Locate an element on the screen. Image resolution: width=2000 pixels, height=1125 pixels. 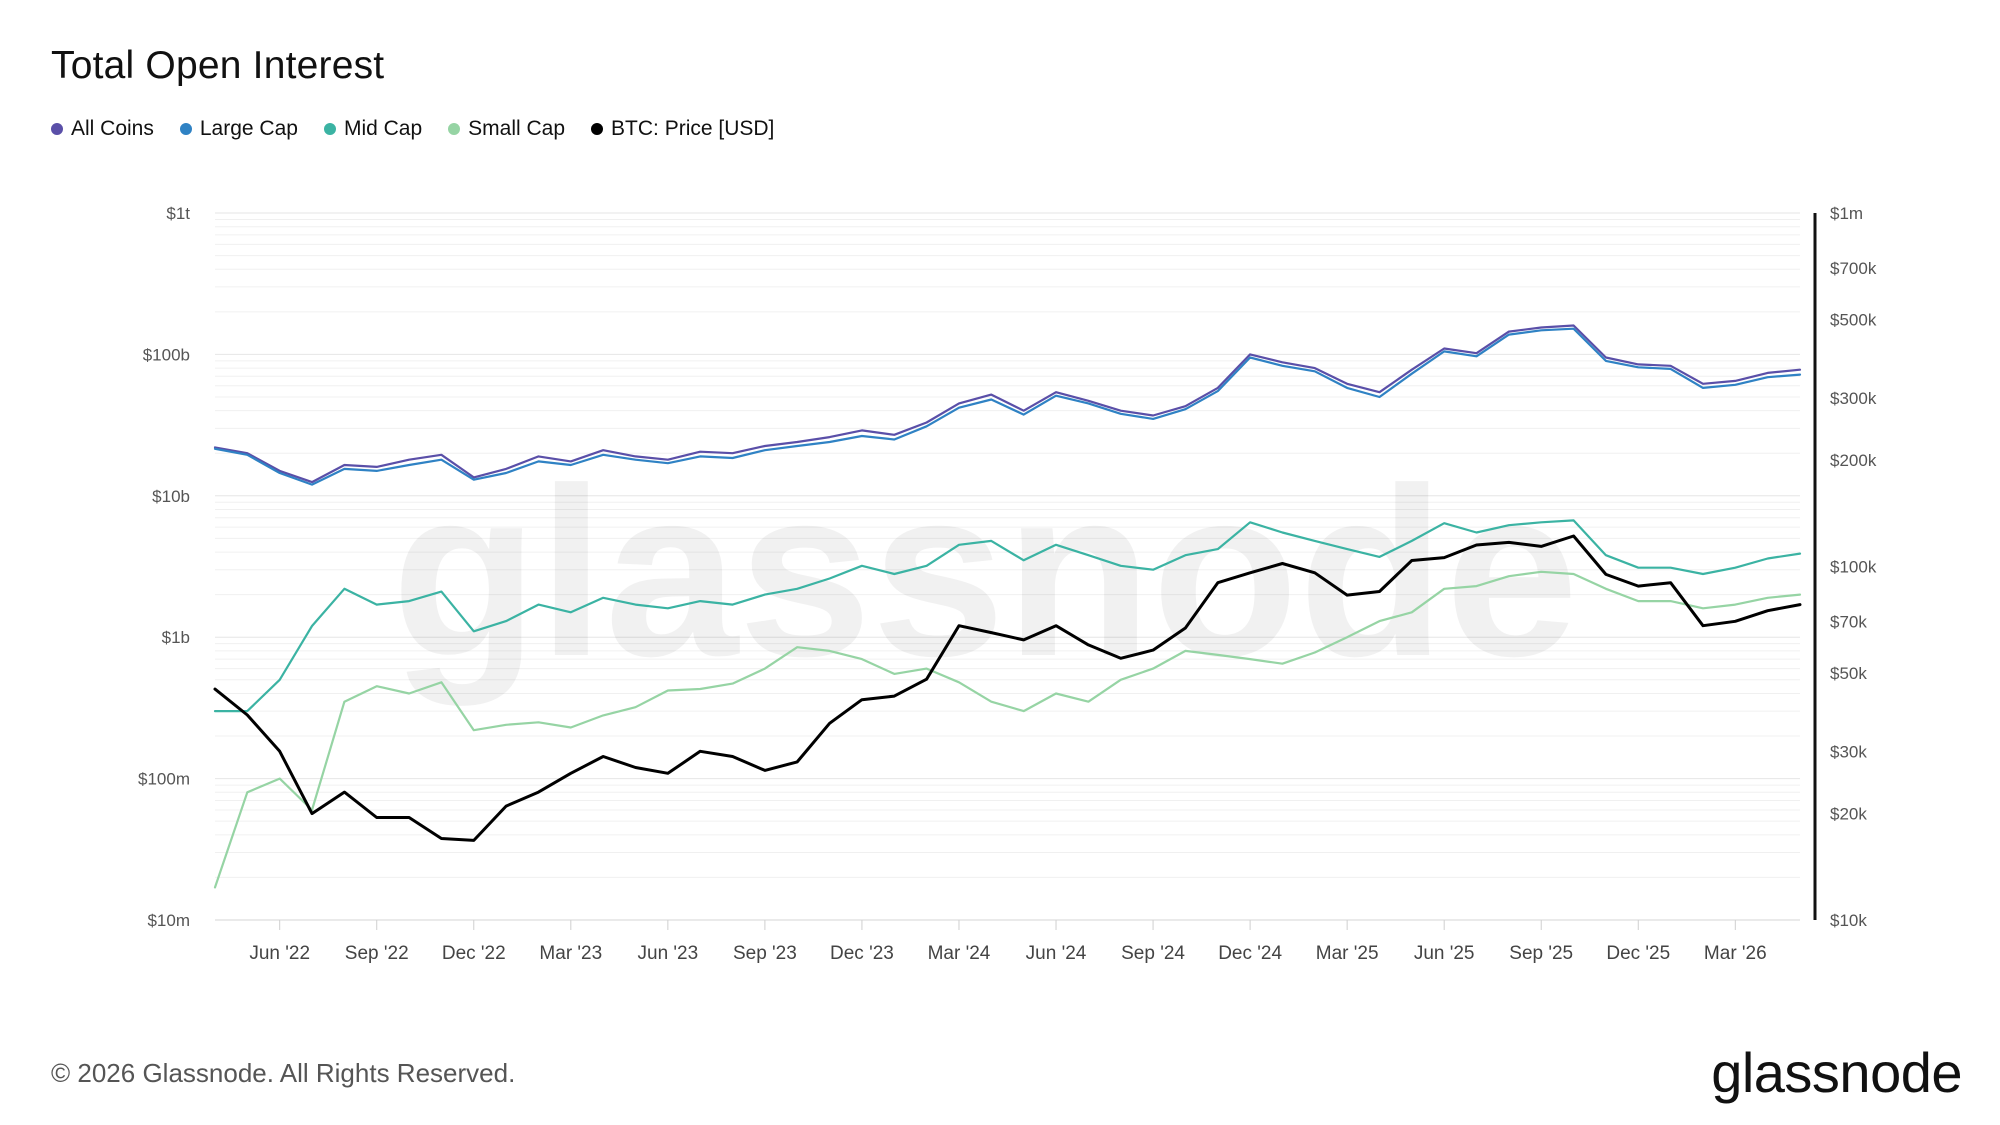
right-tick-label: $500k is located at coordinates (1853, 319).